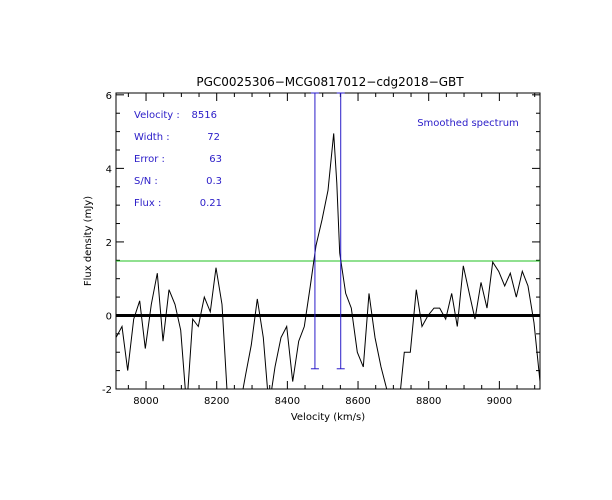 The height and width of the screenshot is (500, 612). What do you see at coordinates (149, 159) in the screenshot?
I see `stat-label-error: Error :` at bounding box center [149, 159].